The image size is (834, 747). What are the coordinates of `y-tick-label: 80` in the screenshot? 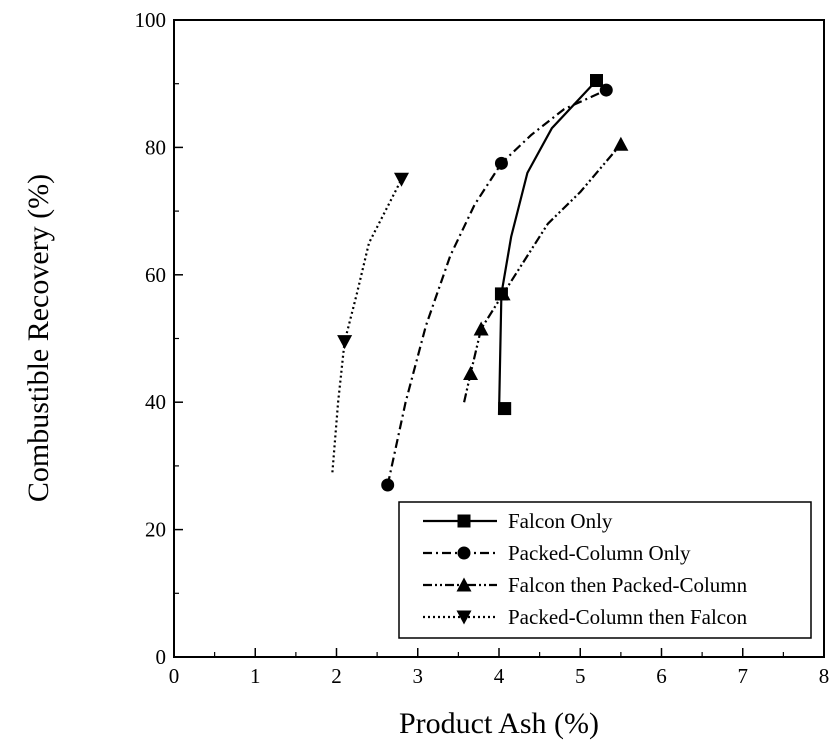 It's located at (155, 147).